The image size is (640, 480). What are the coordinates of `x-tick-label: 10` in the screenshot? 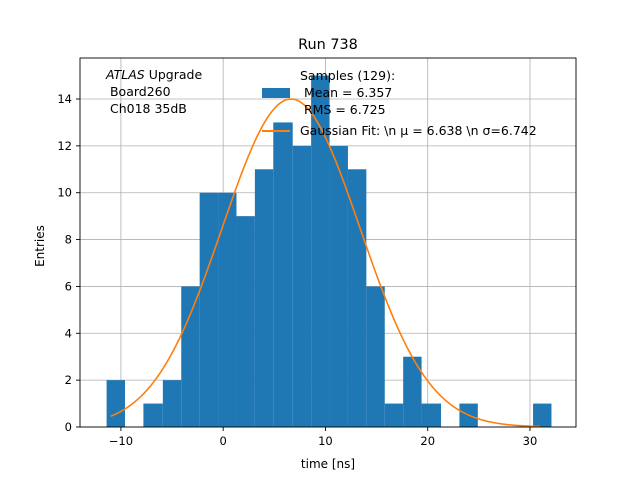 It's located at (325, 441).